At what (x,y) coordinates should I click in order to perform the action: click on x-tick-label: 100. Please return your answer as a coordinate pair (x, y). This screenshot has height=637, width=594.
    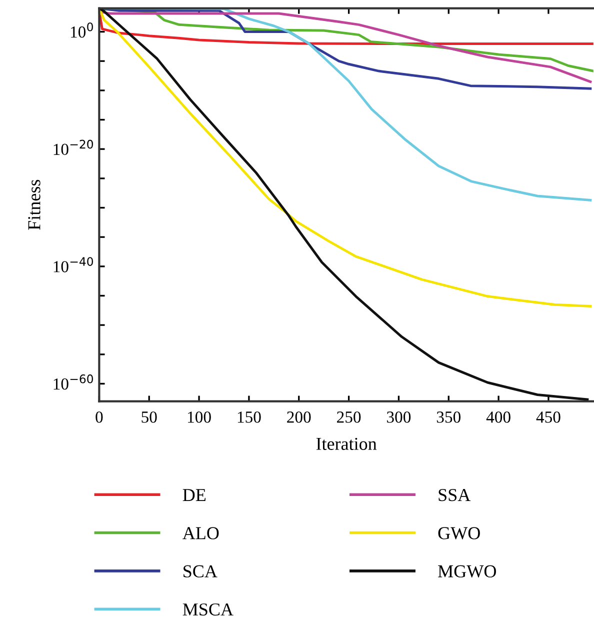
    Looking at the image, I should click on (199, 417).